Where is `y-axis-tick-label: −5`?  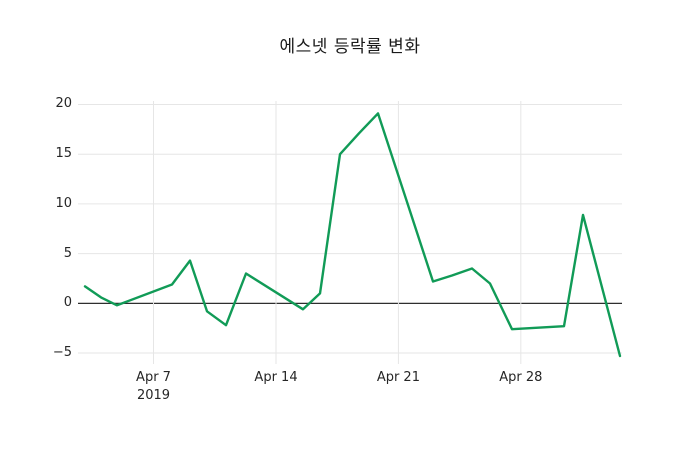 y-axis-tick-label: −5 is located at coordinates (62, 353).